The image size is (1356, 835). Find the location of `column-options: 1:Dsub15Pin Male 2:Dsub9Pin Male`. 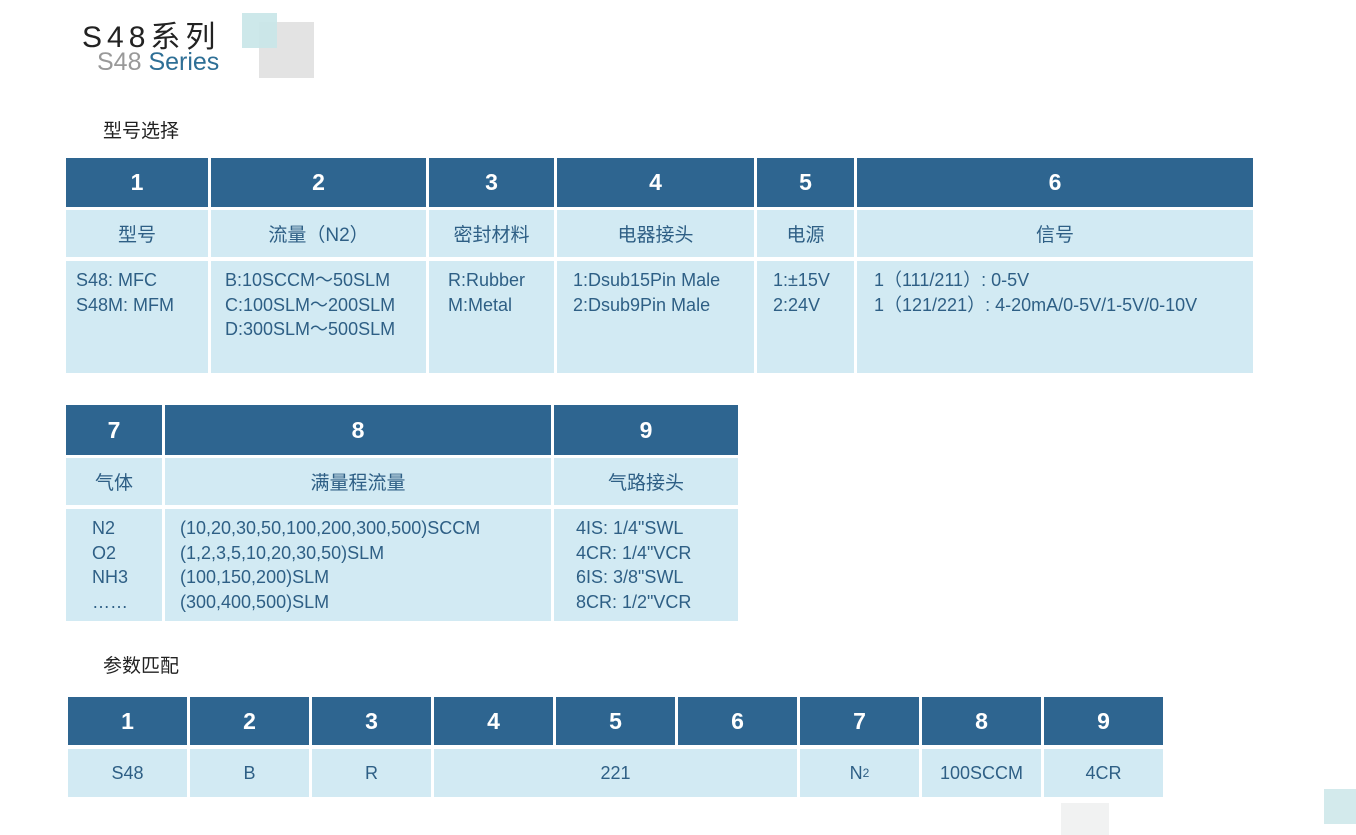

column-options: 1:Dsub15Pin Male 2:Dsub9Pin Male is located at coordinates (655, 317).